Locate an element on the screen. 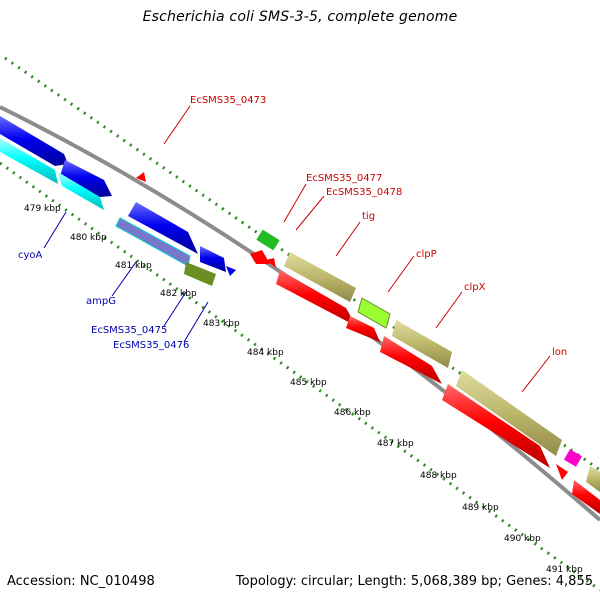  feature-khaki-clpX is located at coordinates (422, 344).